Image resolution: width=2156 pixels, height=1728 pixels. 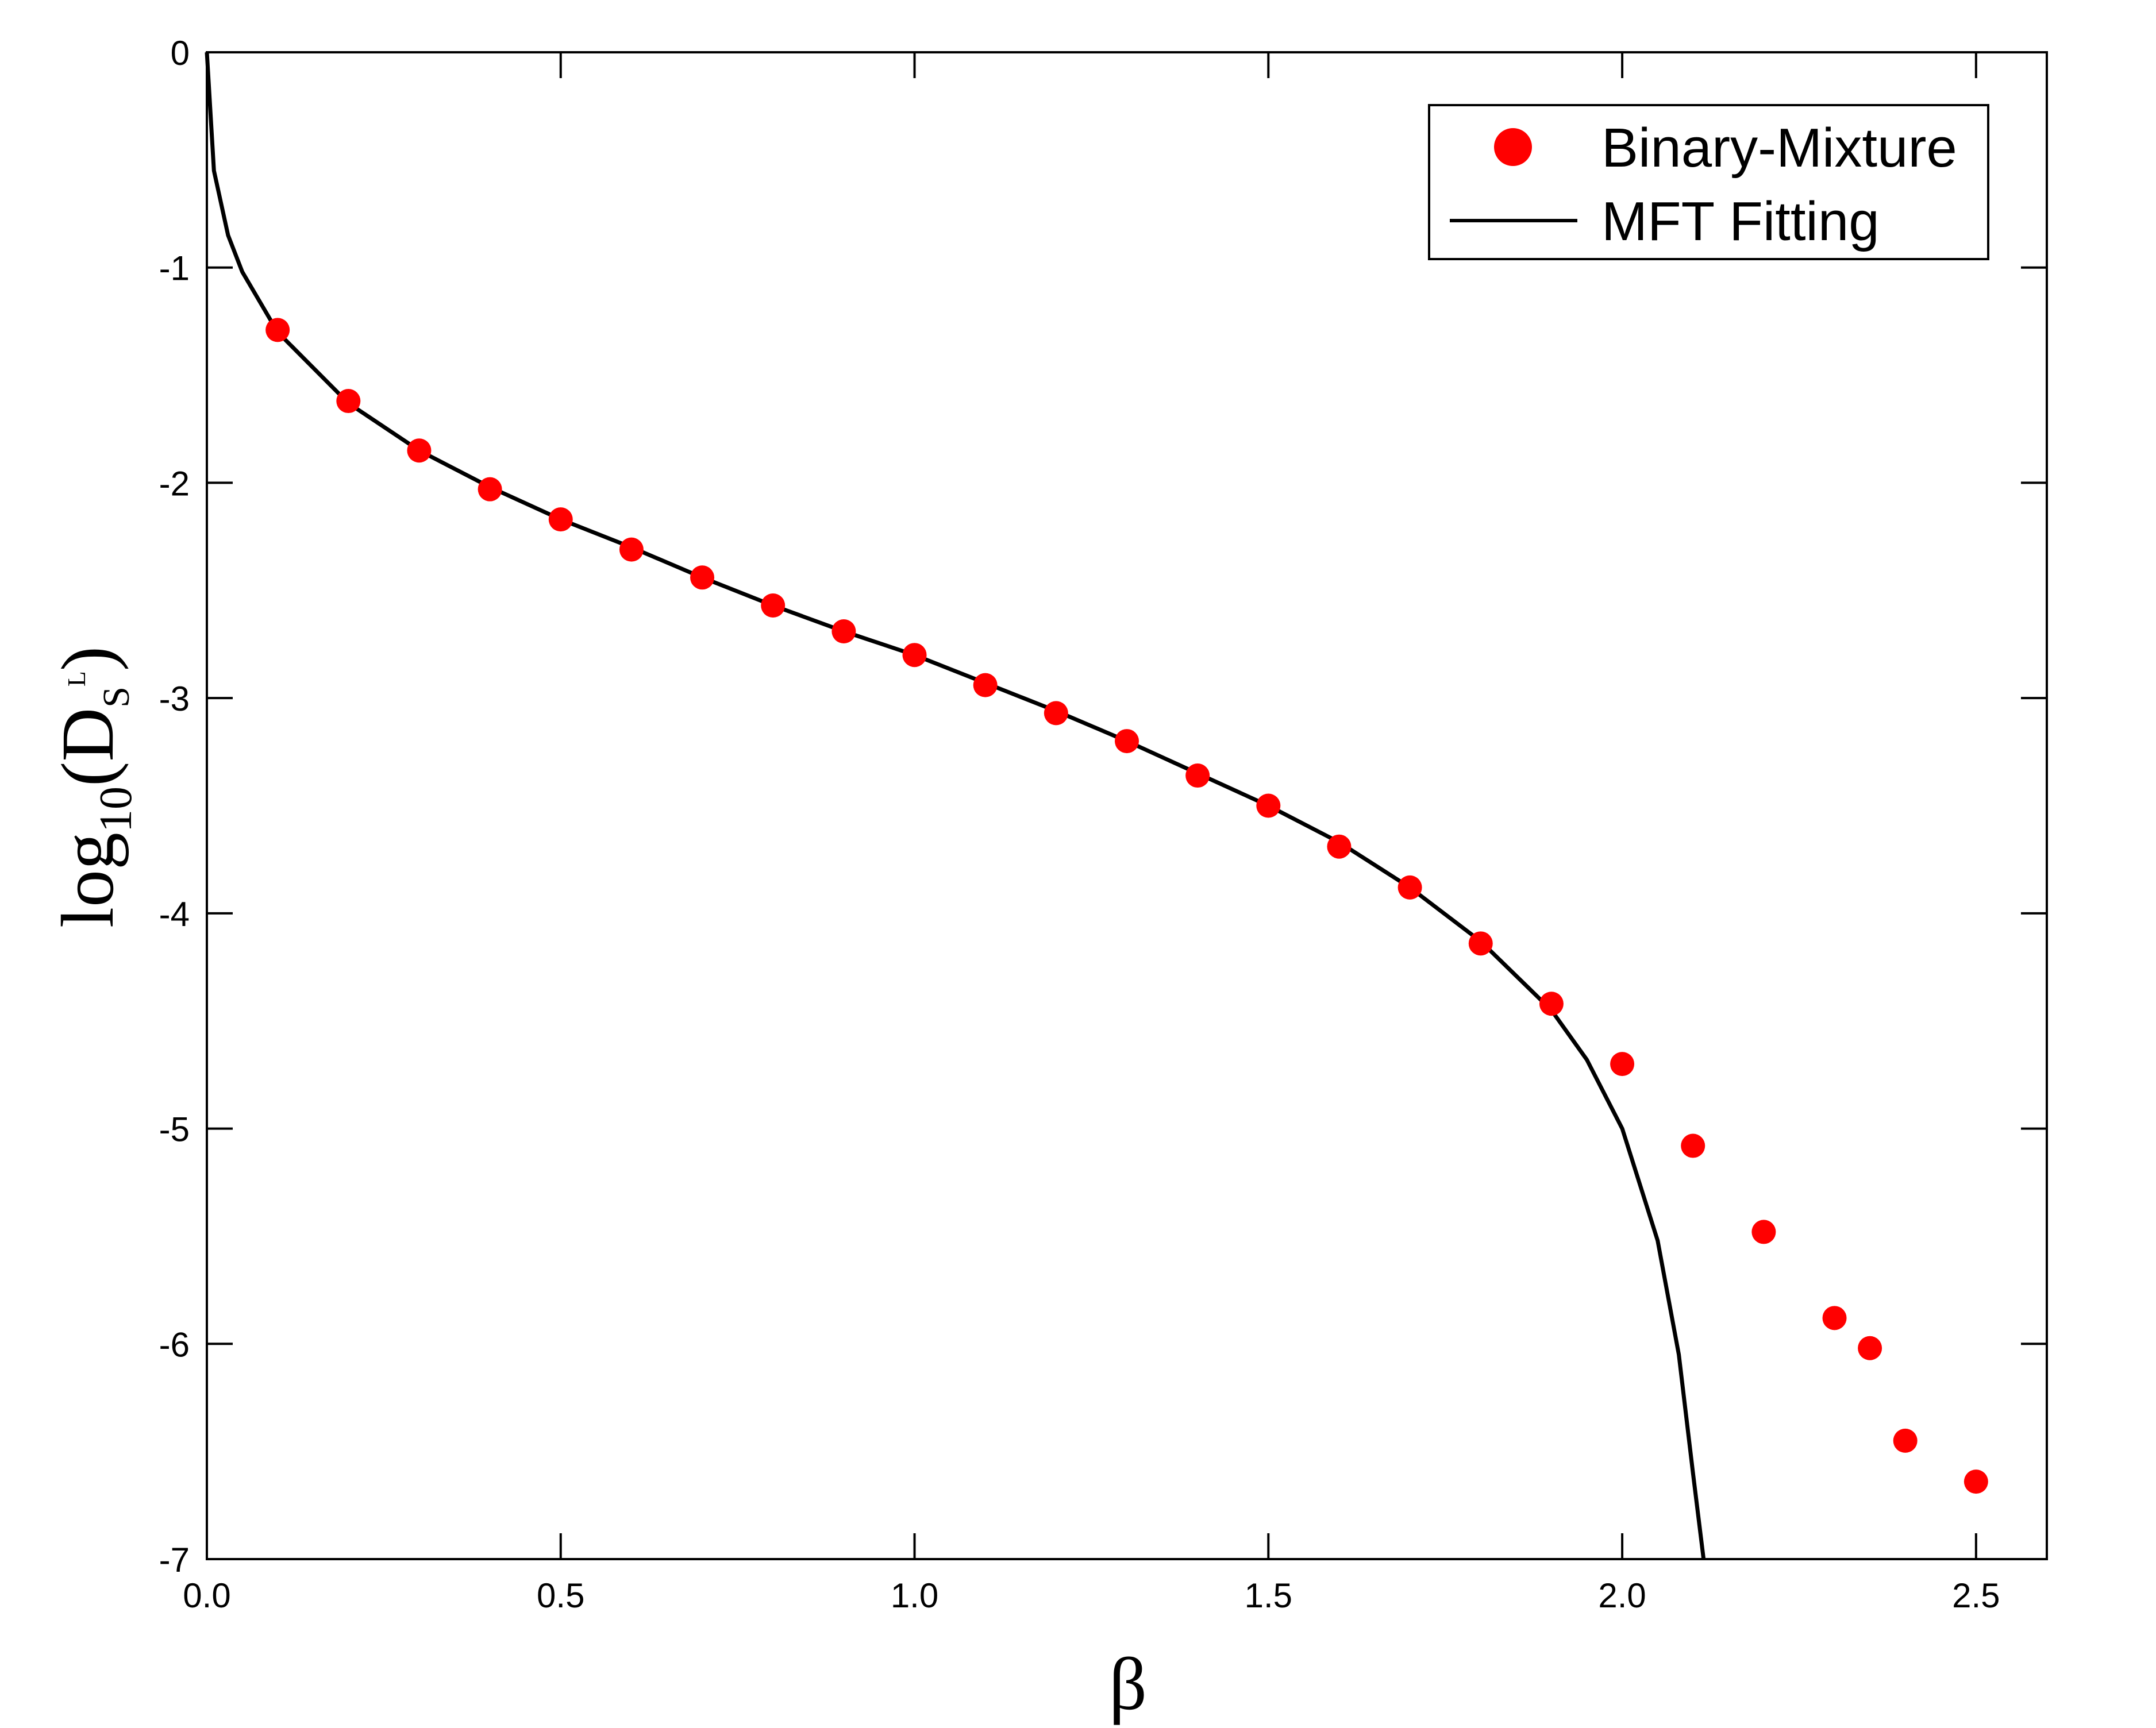 I want to click on x-tick-label: 2.5, so click(x=1976, y=1595).